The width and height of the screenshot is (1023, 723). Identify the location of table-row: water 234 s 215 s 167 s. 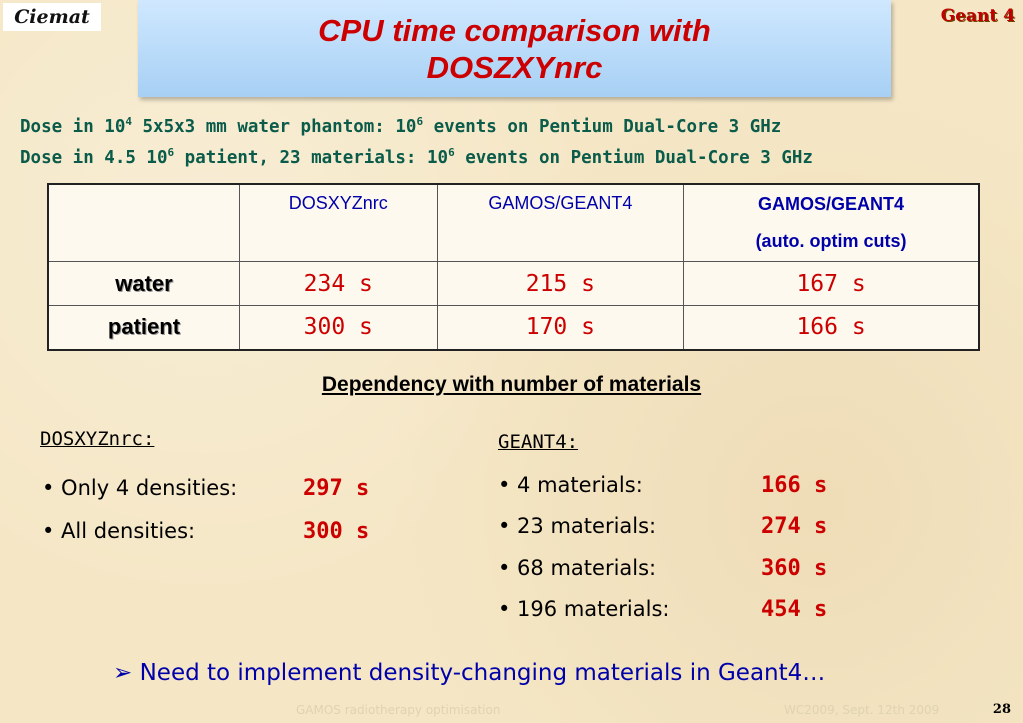
(513, 283).